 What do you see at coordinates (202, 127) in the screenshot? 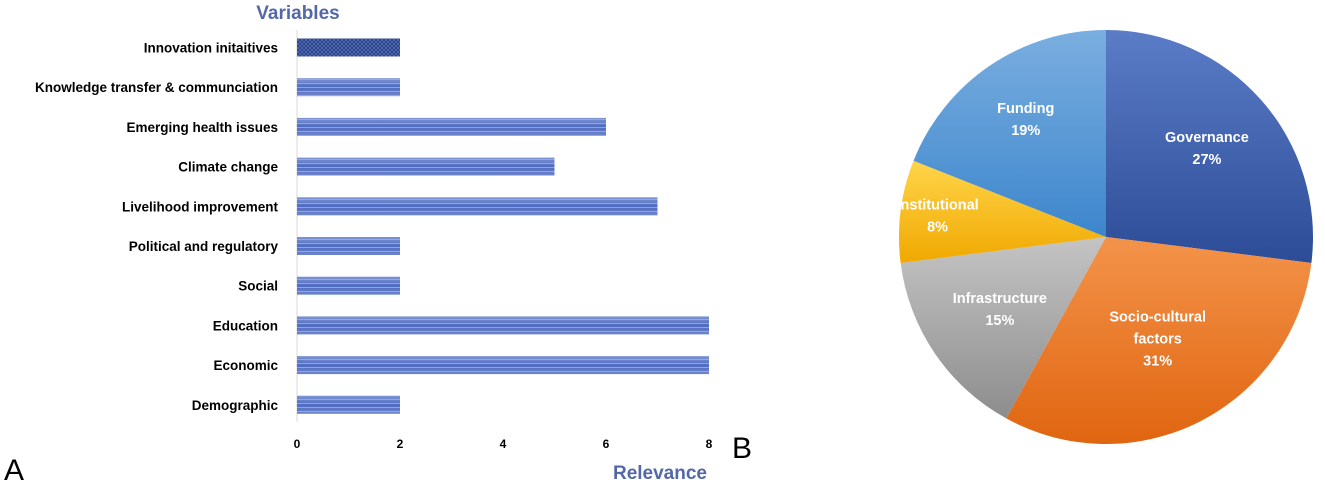
I see `category-label: Emerging health issues` at bounding box center [202, 127].